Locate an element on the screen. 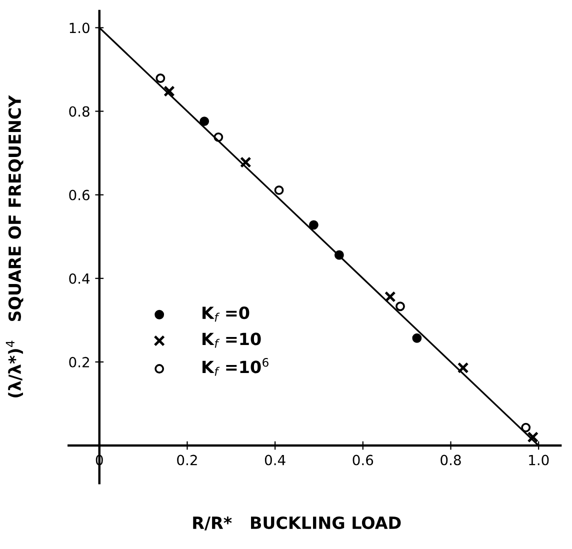 This screenshot has height=549, width=572. y-tick-label: 0.6 is located at coordinates (79, 195).